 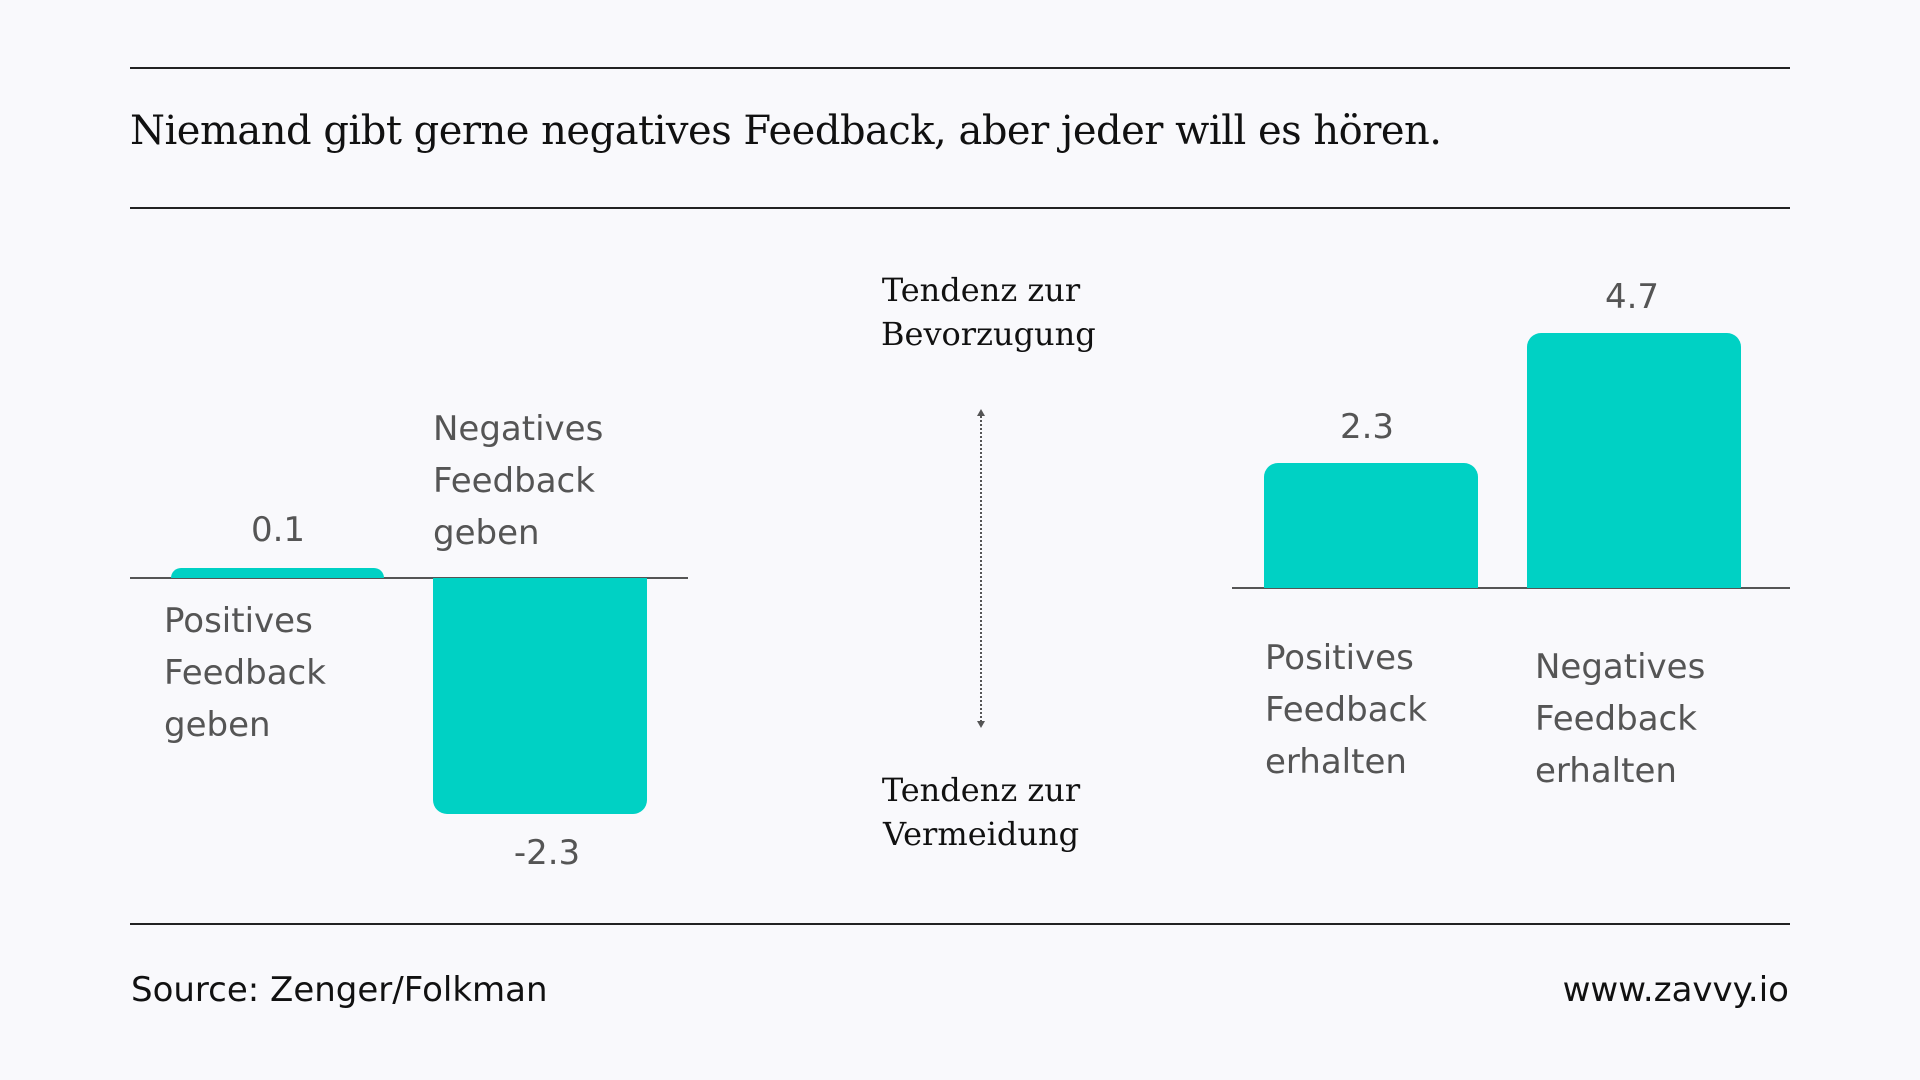 I want to click on left-chart-axis, so click(x=409, y=578).